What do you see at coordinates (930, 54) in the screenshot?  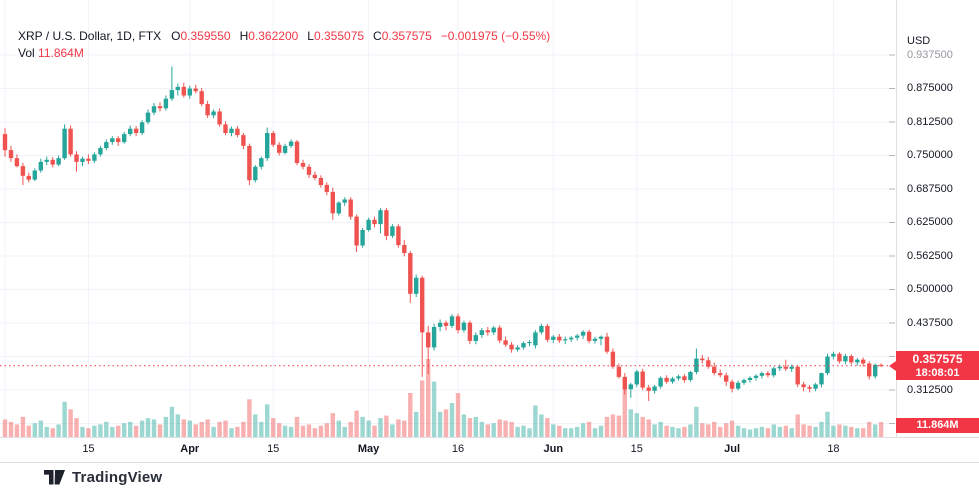 I see `price-axis-label: 0.937500` at bounding box center [930, 54].